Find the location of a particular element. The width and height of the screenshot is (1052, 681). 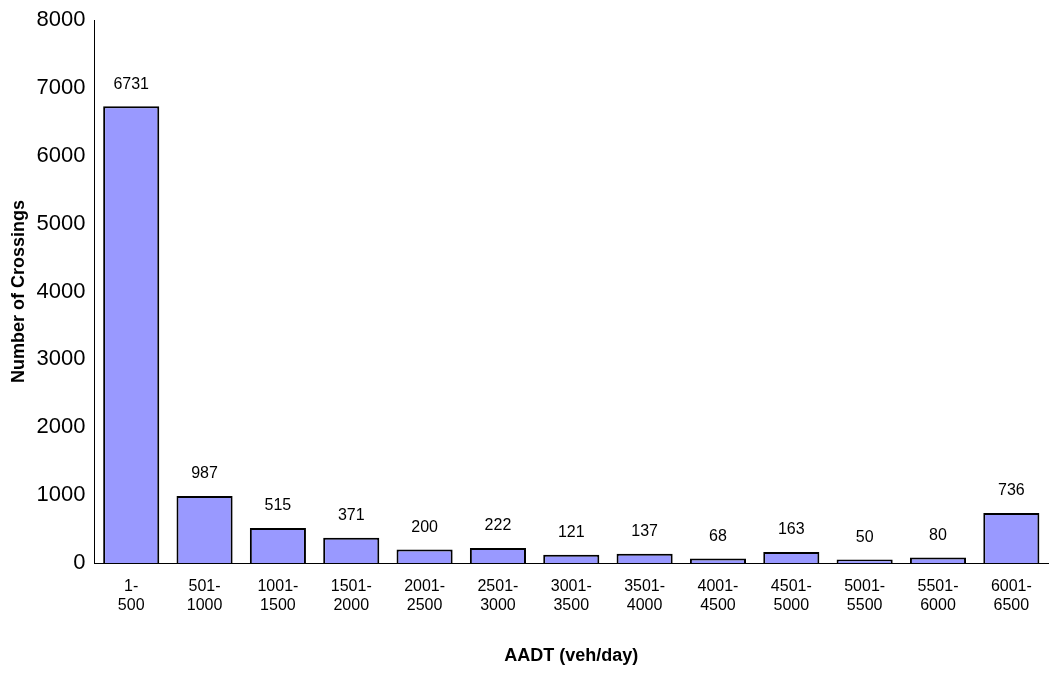

x-tick-label: 1501-2000 is located at coordinates (351, 595).